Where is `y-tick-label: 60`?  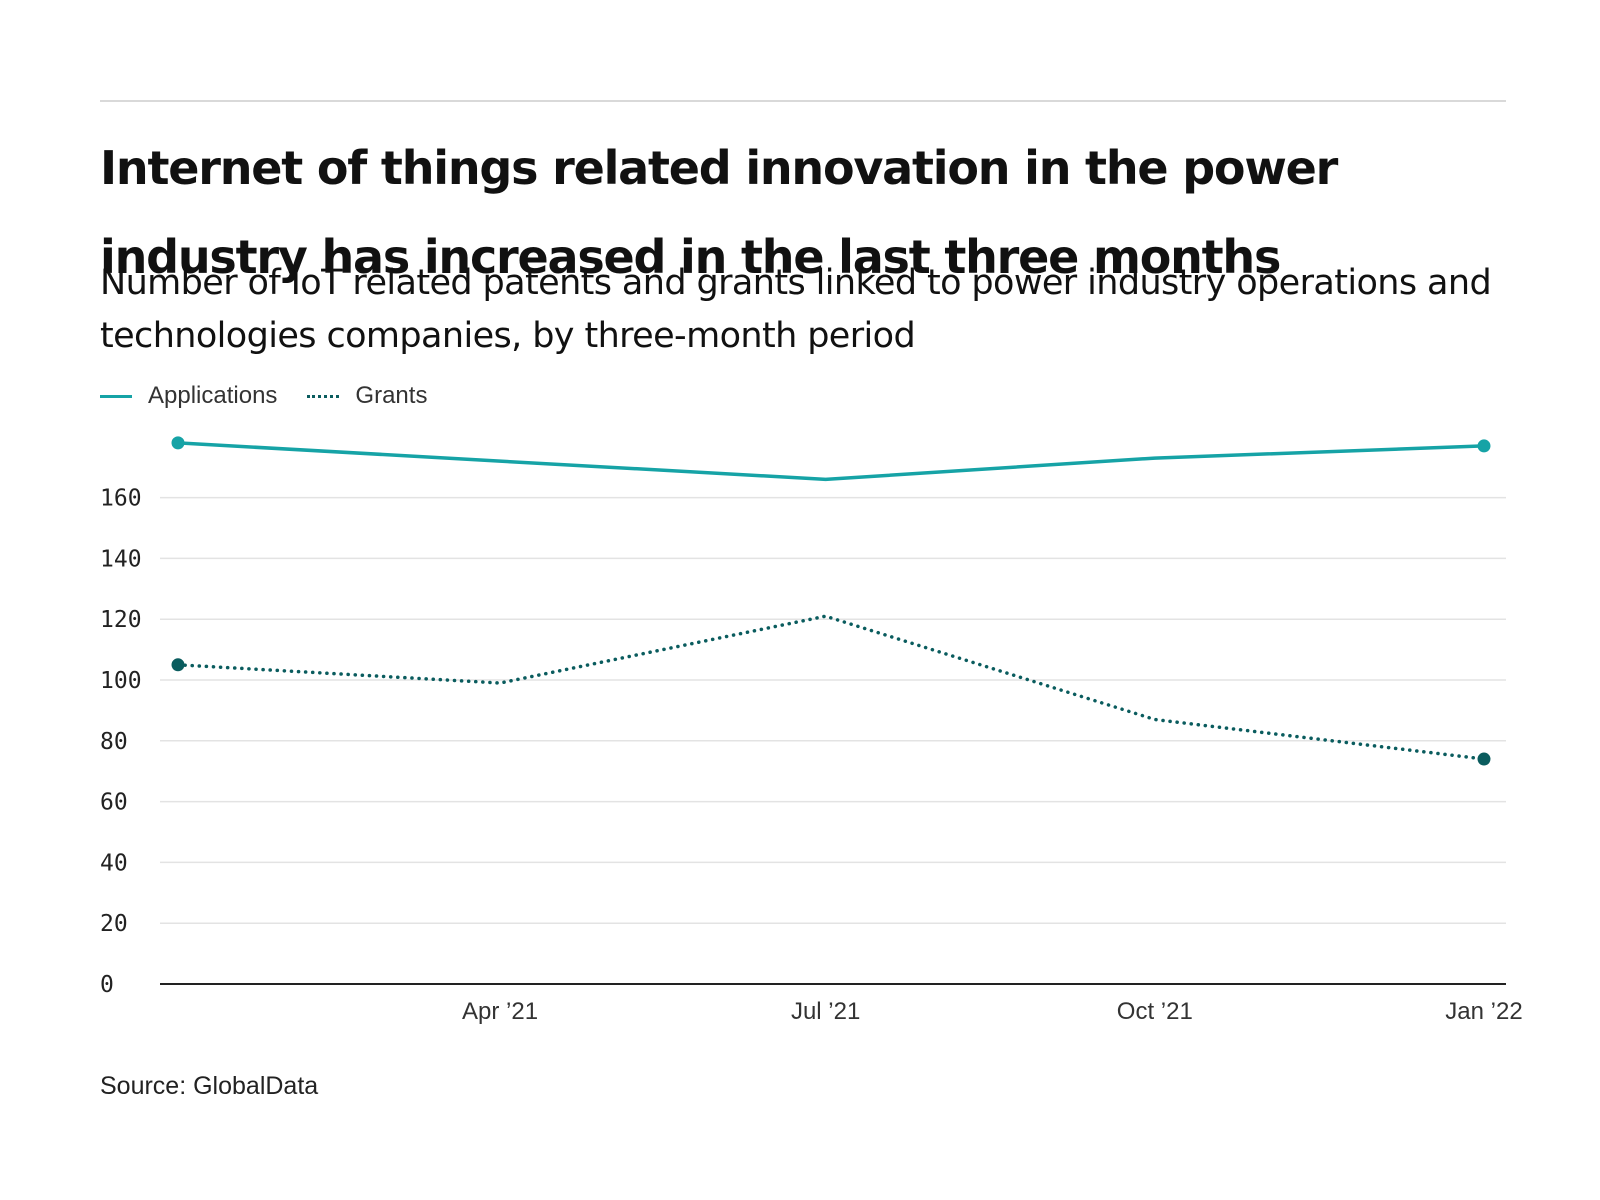 y-tick-label: 60 is located at coordinates (114, 803).